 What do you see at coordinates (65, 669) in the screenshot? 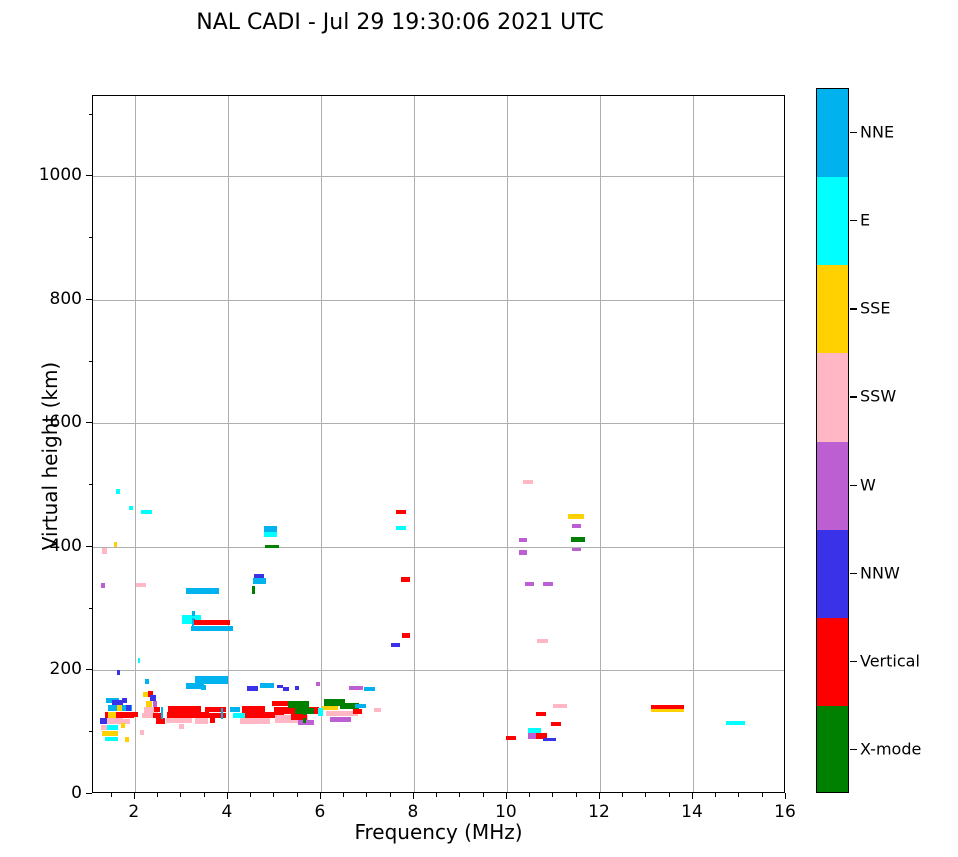
I see `y-axis-tick-label: 200` at bounding box center [65, 669].